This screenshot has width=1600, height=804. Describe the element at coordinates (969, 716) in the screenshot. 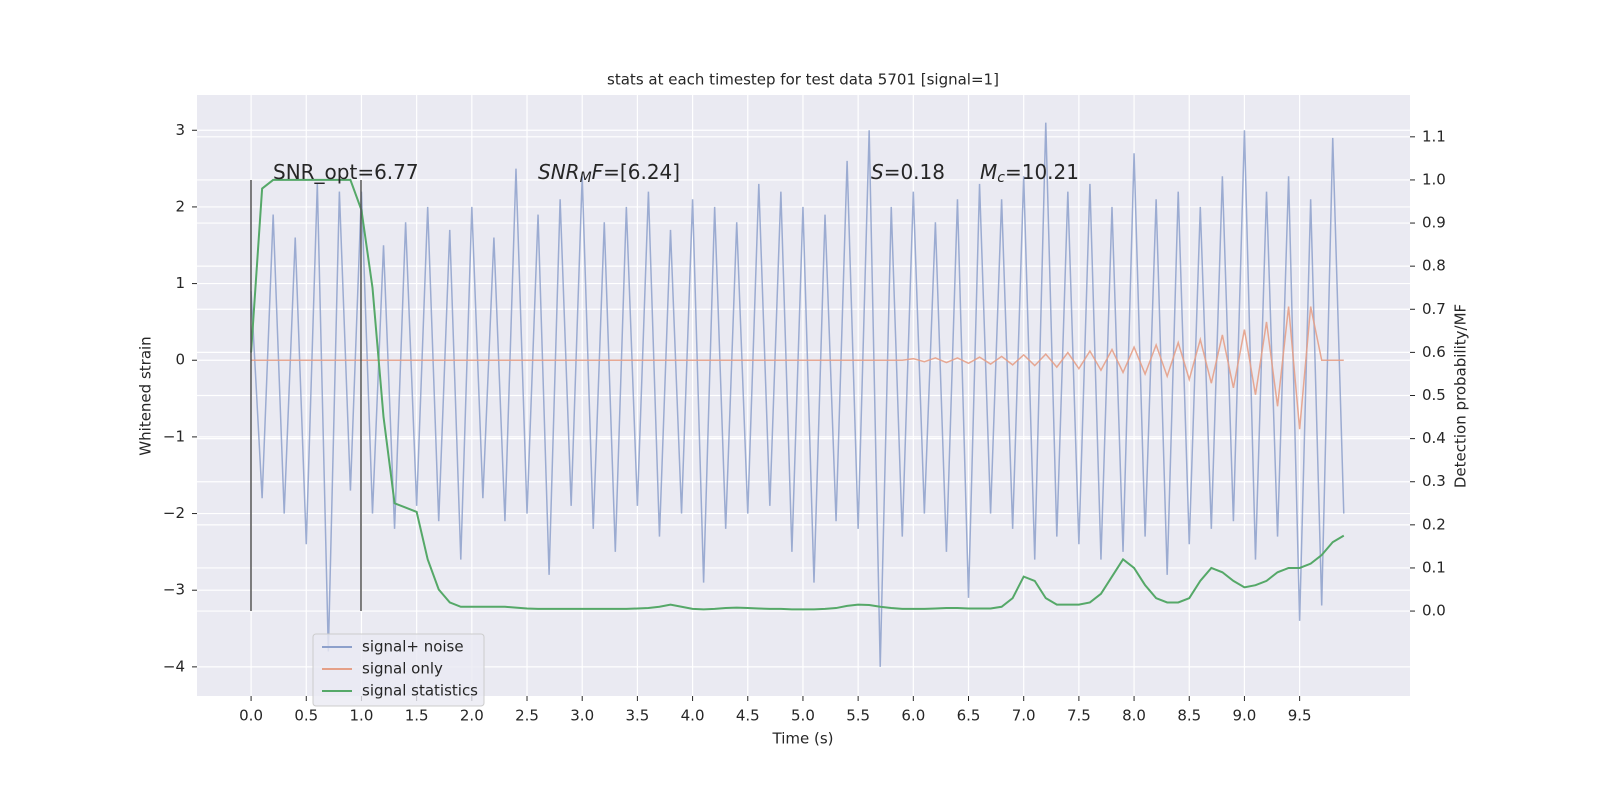

I see `x-tick-label: 6.5` at that location.